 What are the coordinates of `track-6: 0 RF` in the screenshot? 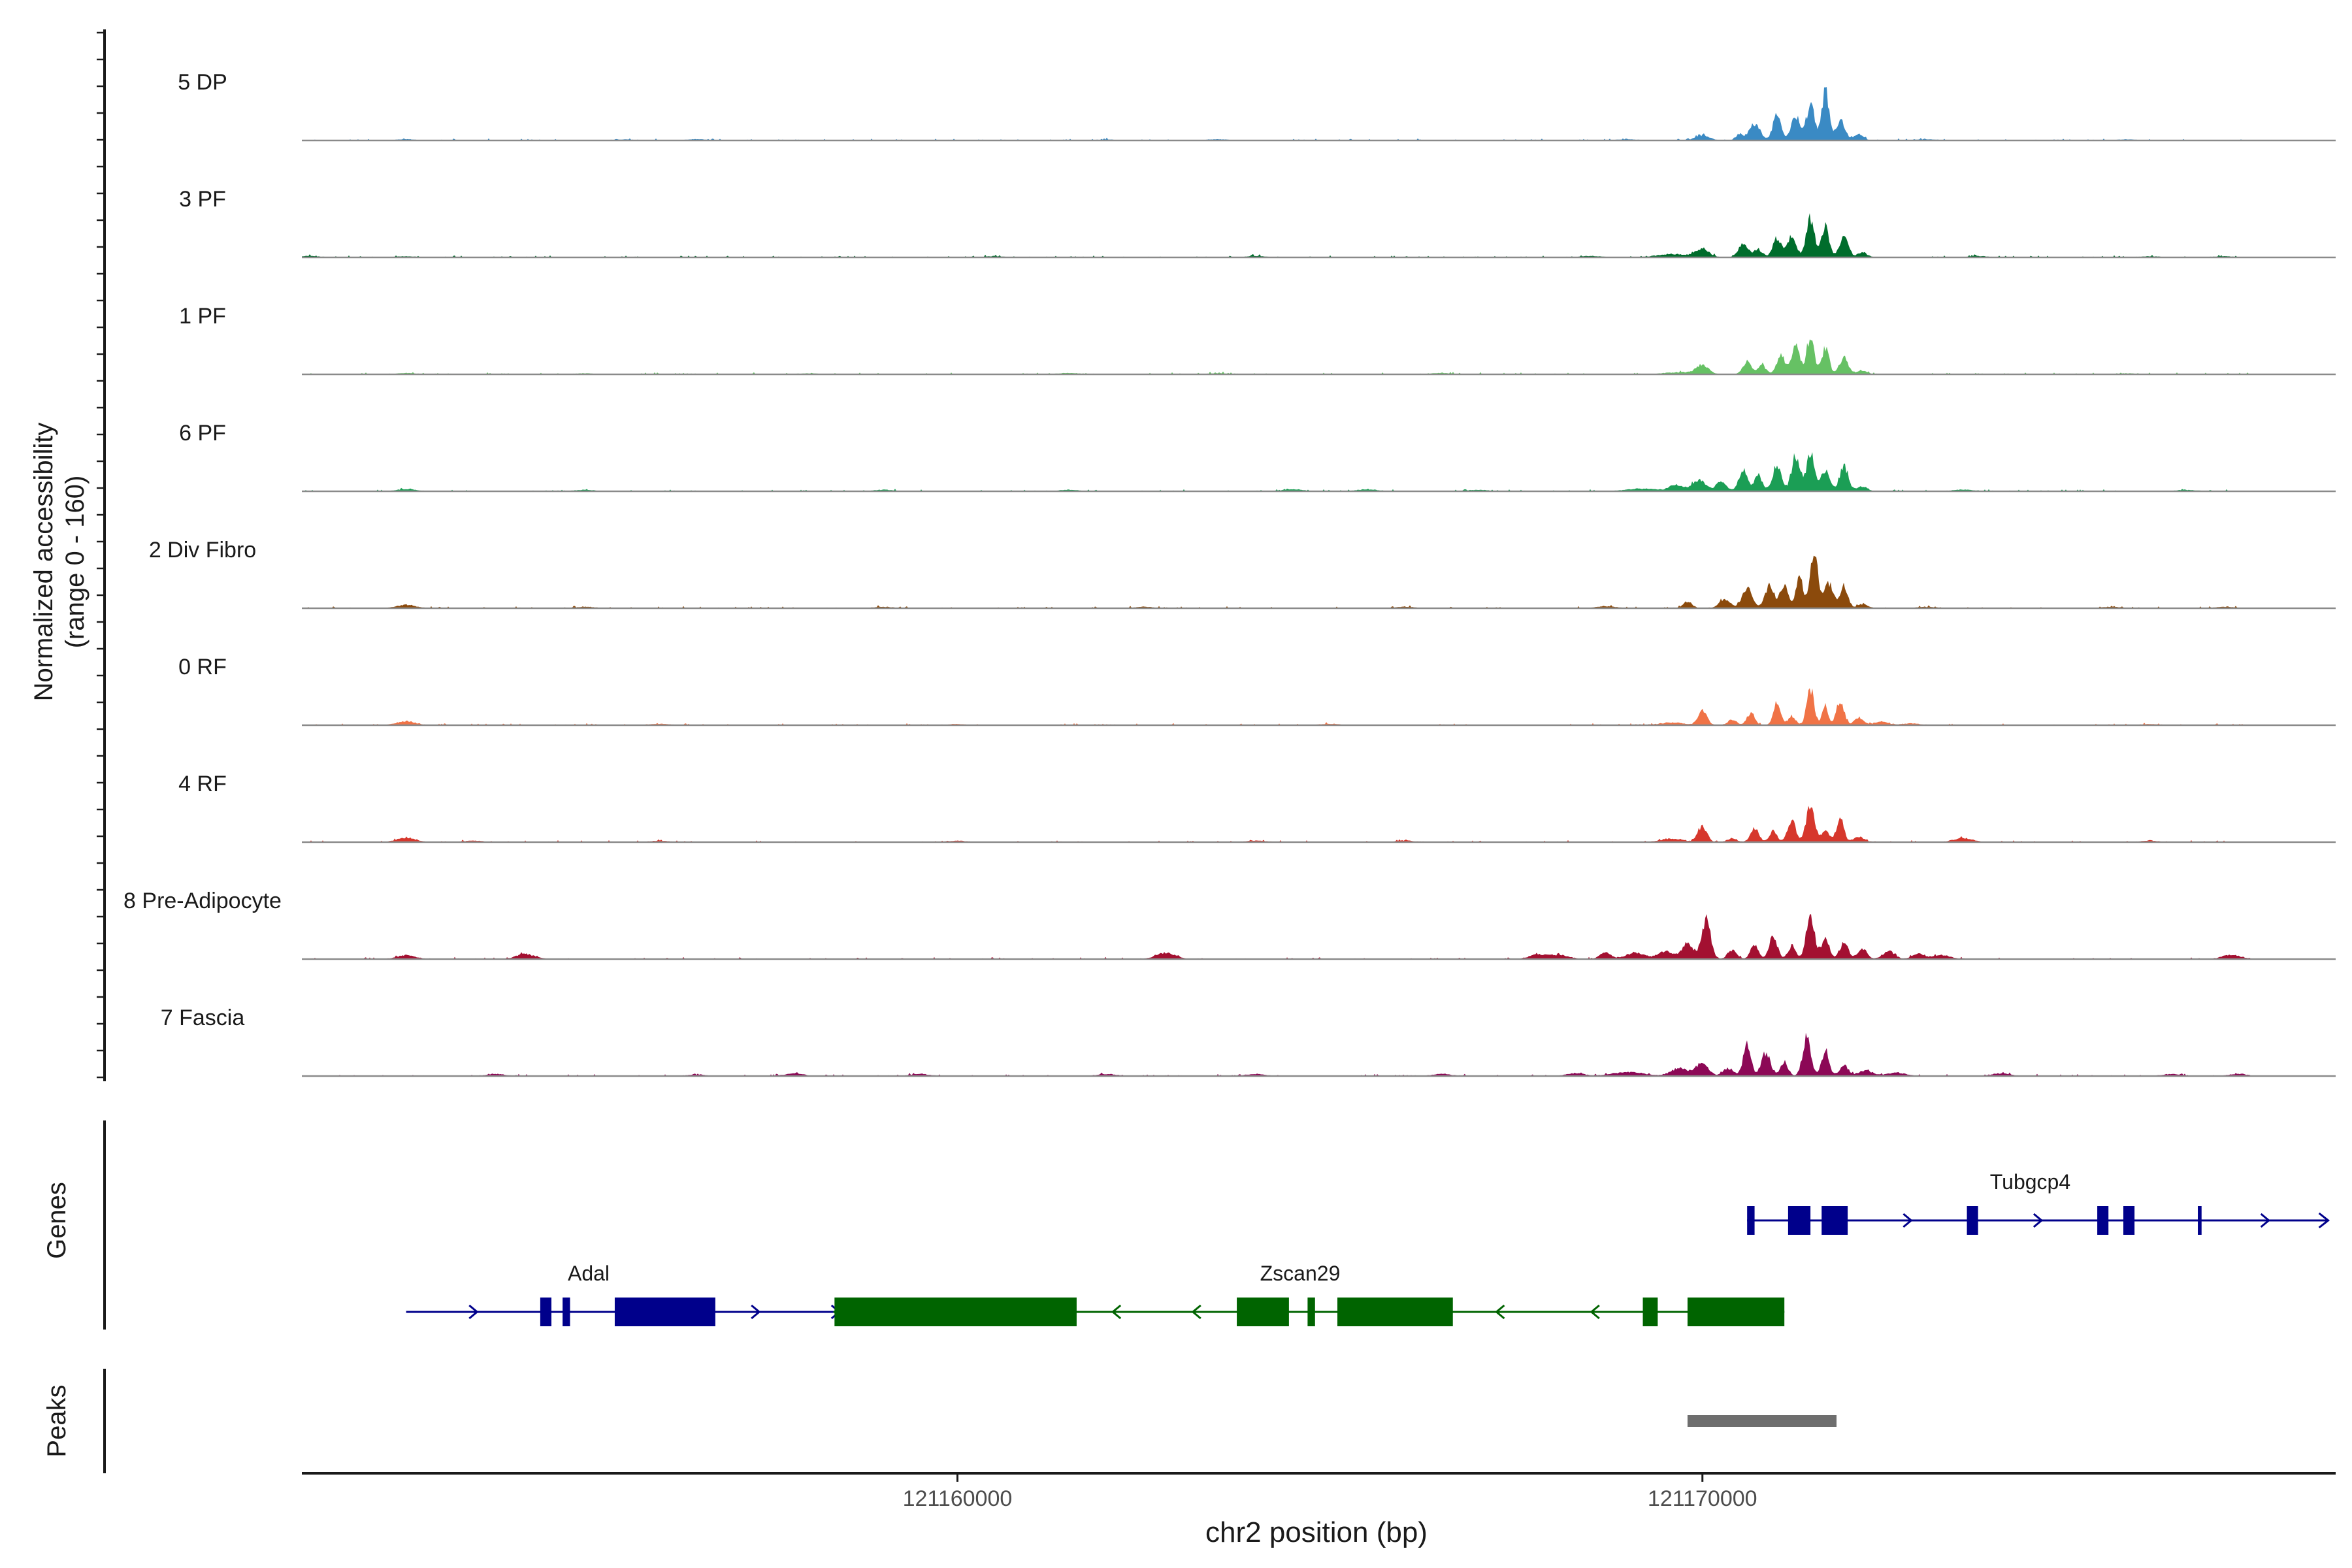 It's located at (1257, 691).